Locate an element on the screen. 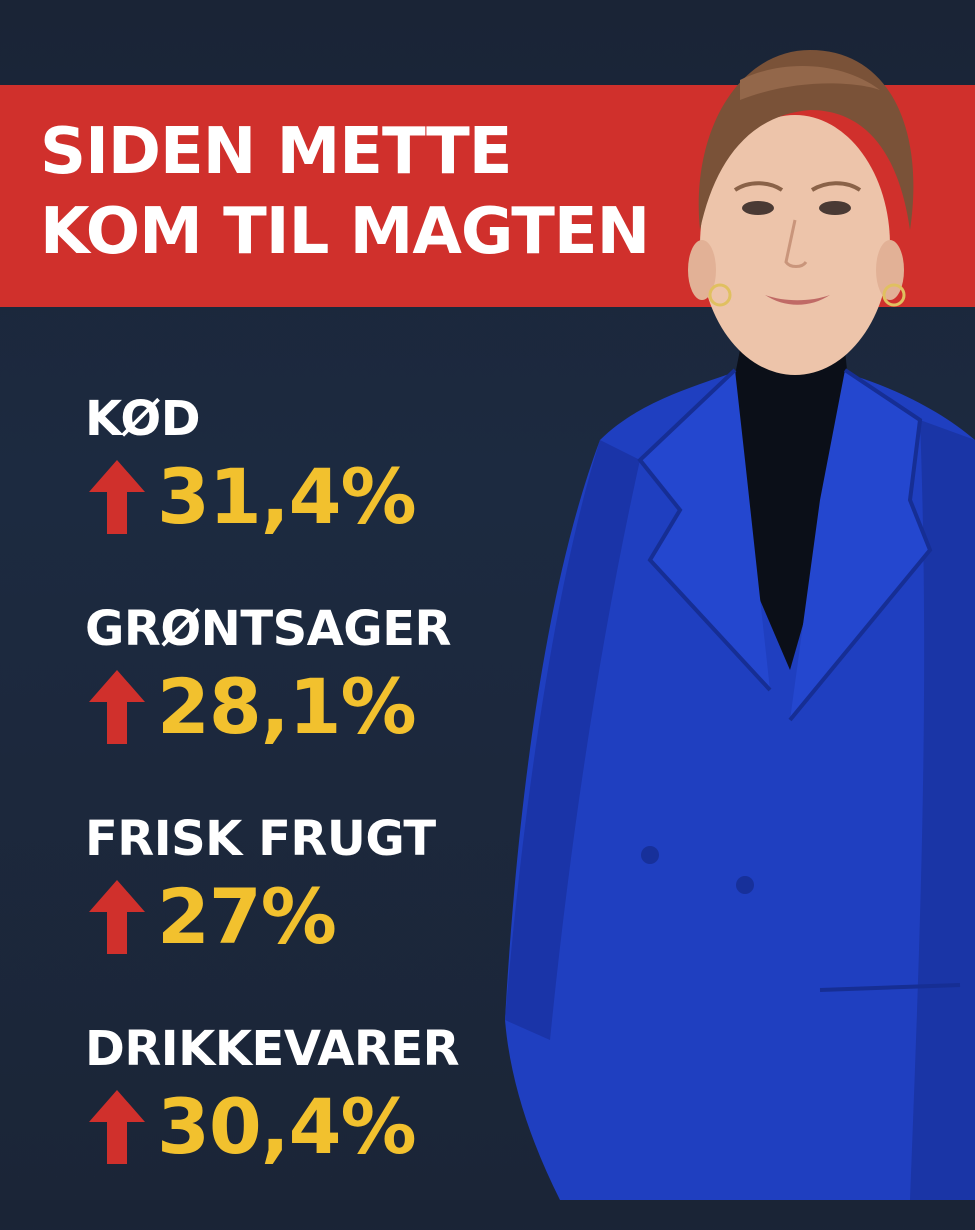 The height and width of the screenshot is (1230, 975). stat-item-kod: KØD 31,4% is located at coordinates (305, 495).